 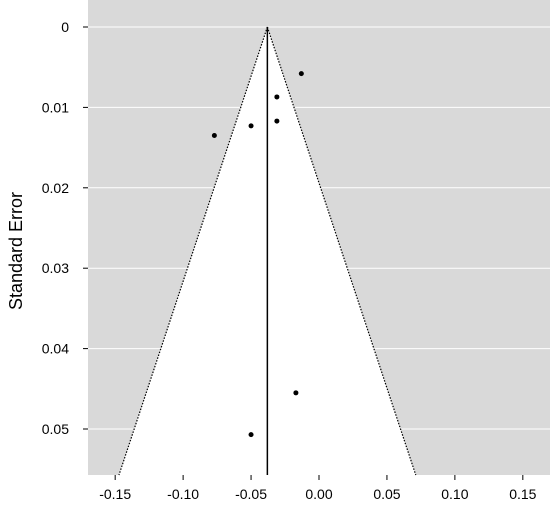 I want to click on y-axis-title: Standard Error, so click(x=16, y=251).